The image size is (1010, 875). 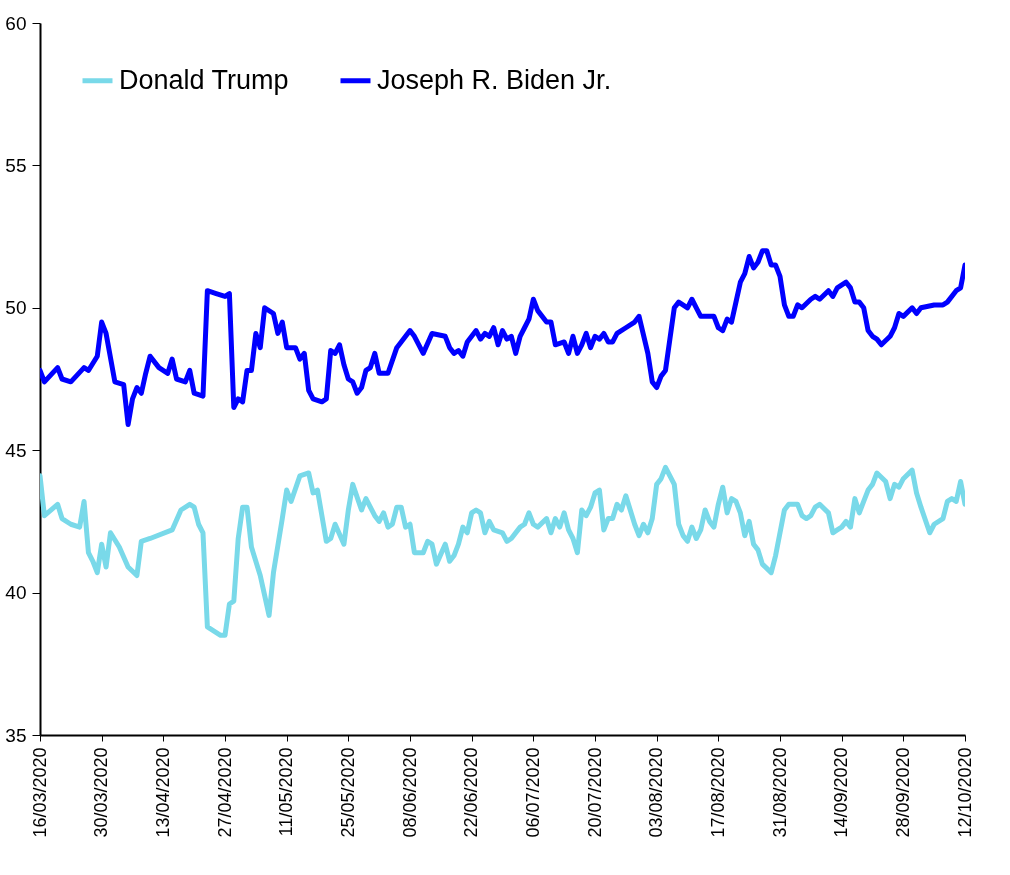 I want to click on x-tick-label: 03/08/2020, so click(x=656, y=792).